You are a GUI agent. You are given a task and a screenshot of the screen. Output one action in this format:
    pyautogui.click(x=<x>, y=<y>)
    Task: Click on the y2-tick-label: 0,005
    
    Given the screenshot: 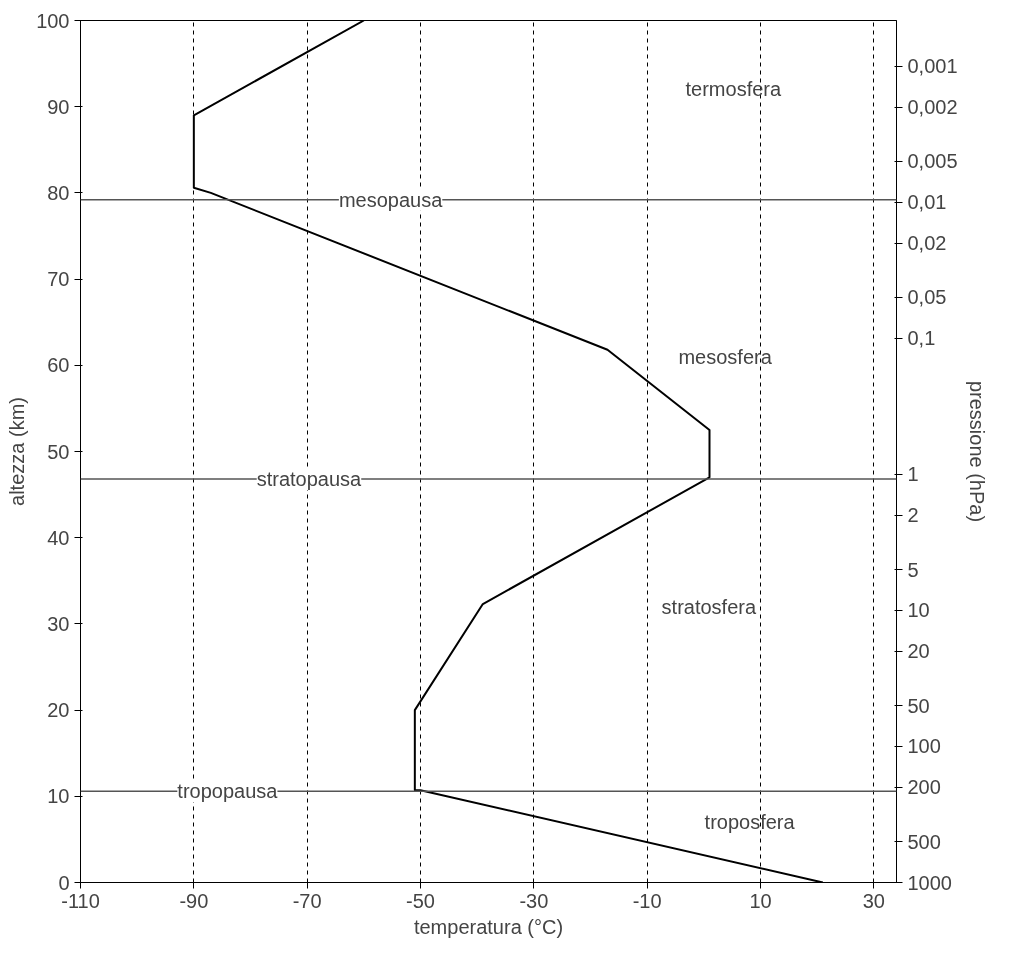 What is the action you would take?
    pyautogui.click(x=932, y=161)
    